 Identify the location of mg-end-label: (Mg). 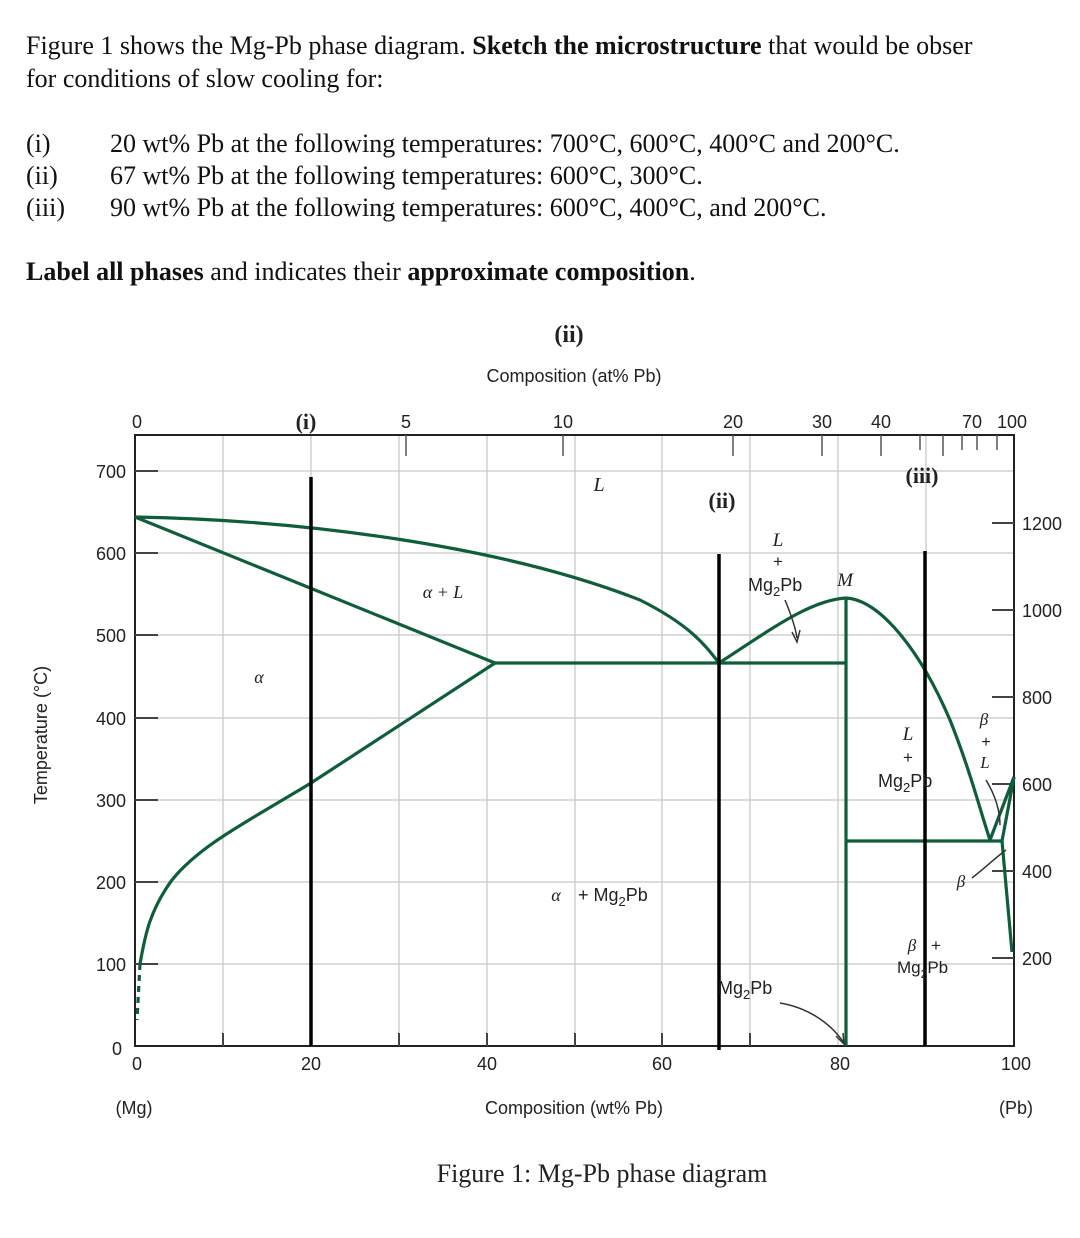
(134, 1108).